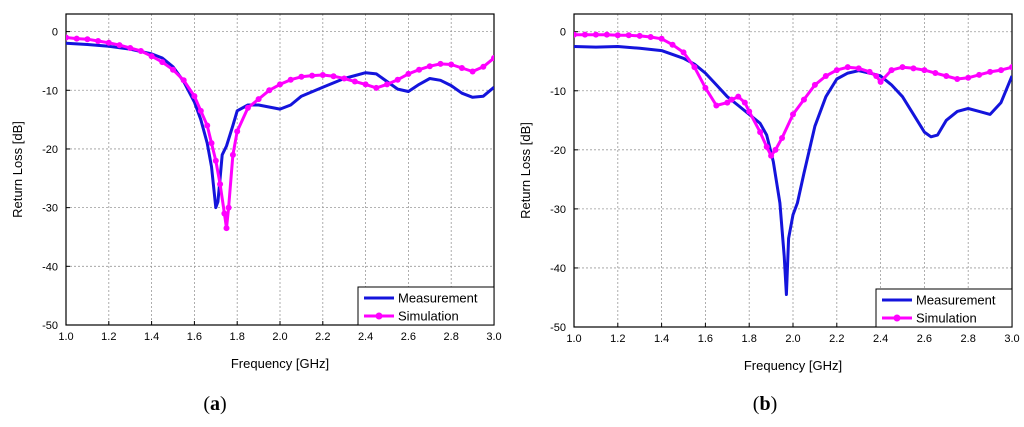  Describe the element at coordinates (765, 404) in the screenshot. I see `panel-label: (b)` at that location.